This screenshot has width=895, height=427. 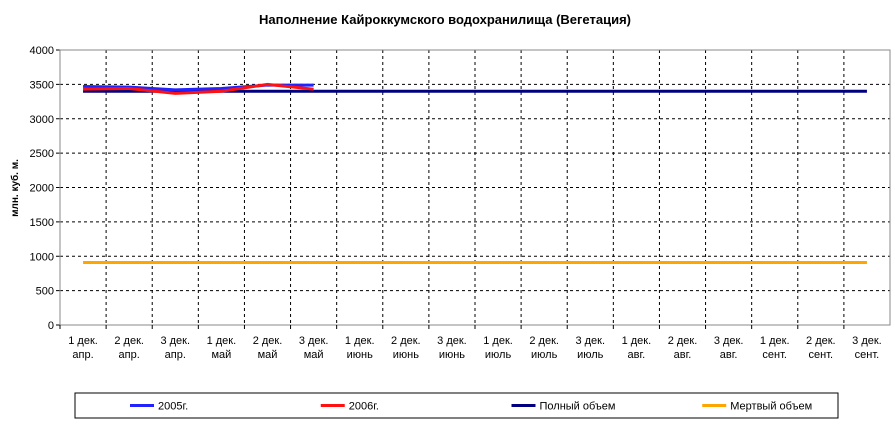 What do you see at coordinates (314, 348) in the screenshot?
I see `x-tick-label: 3 дек. май` at bounding box center [314, 348].